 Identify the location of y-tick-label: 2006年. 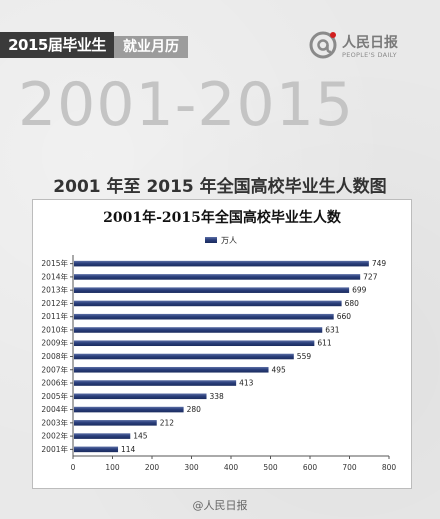
(54, 383).